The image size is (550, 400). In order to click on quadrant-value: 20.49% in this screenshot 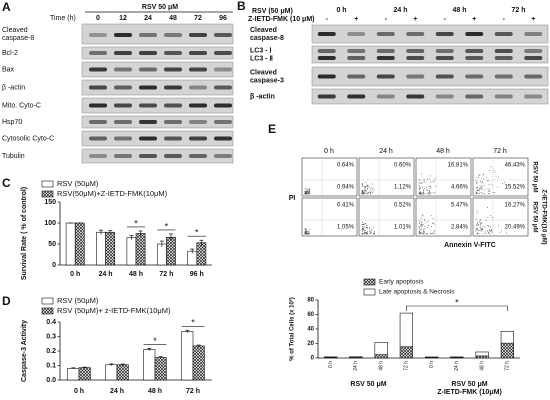, I will do `click(515, 228)`.